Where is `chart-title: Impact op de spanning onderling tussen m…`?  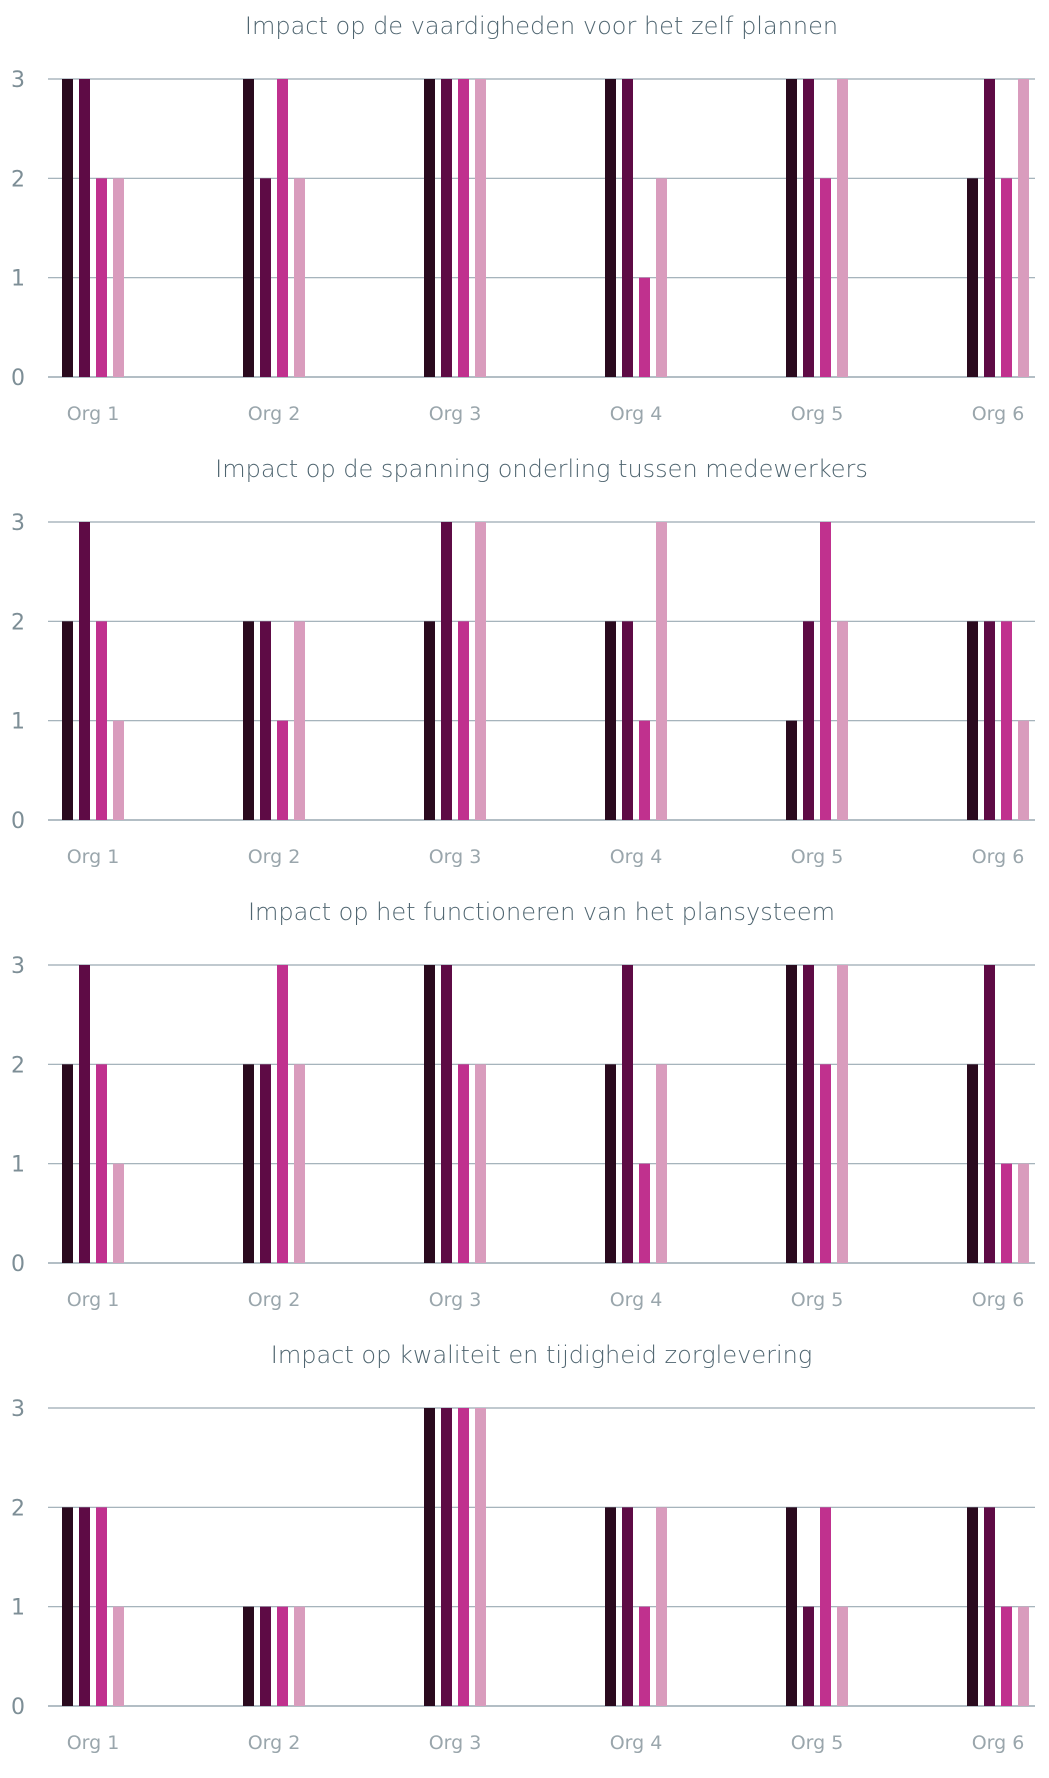 chart-title: Impact op de spanning onderling tussen m… is located at coordinates (541, 469).